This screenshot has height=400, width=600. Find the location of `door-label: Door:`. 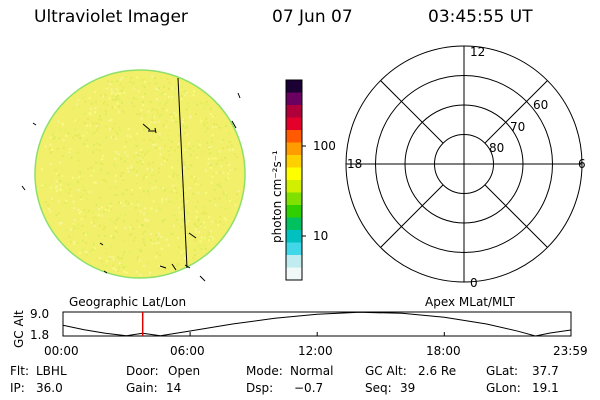

door-label: Door: is located at coordinates (142, 371).